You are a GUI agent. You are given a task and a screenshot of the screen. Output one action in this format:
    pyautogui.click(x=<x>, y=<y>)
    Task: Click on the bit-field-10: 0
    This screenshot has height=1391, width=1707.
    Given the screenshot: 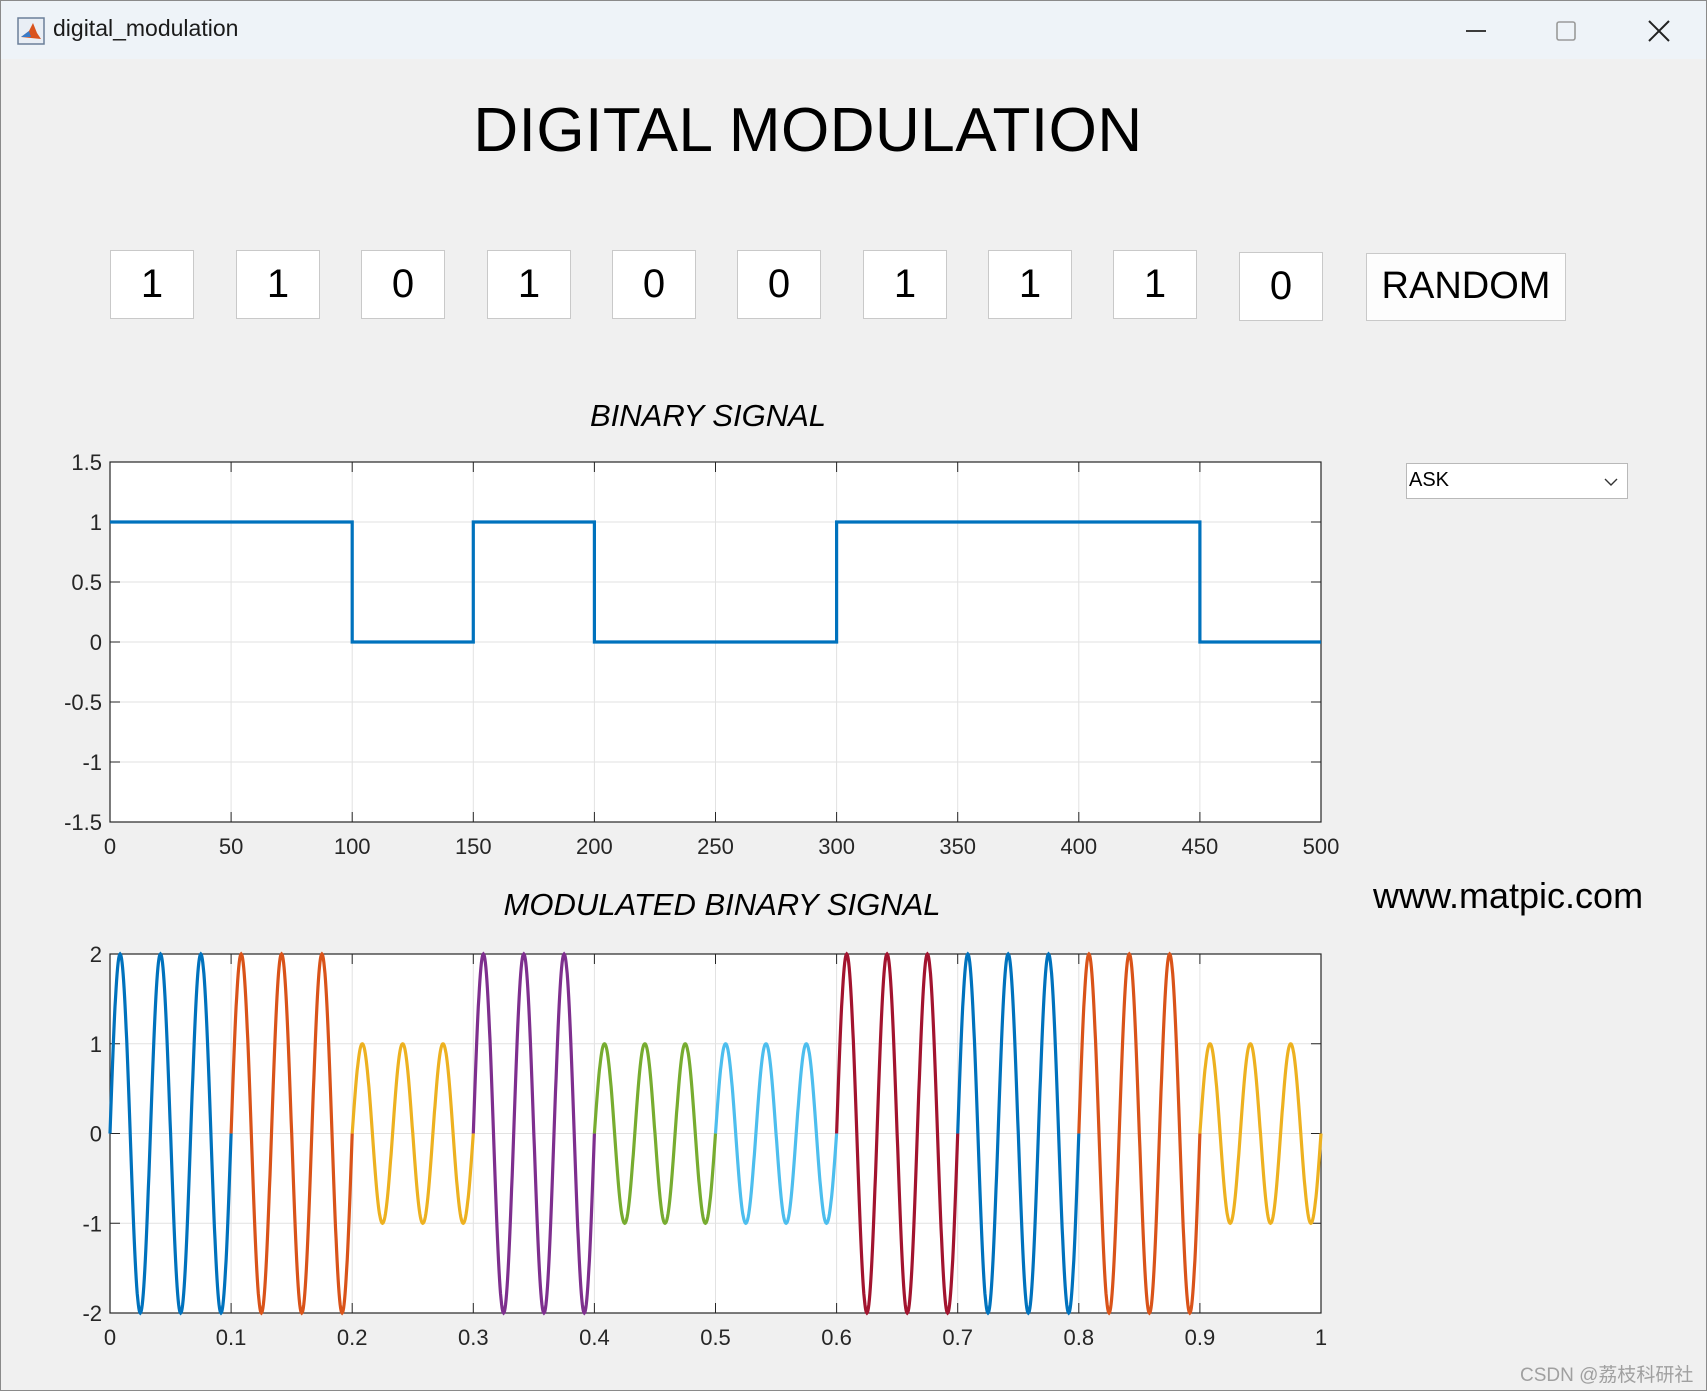 What is the action you would take?
    pyautogui.click(x=1281, y=286)
    